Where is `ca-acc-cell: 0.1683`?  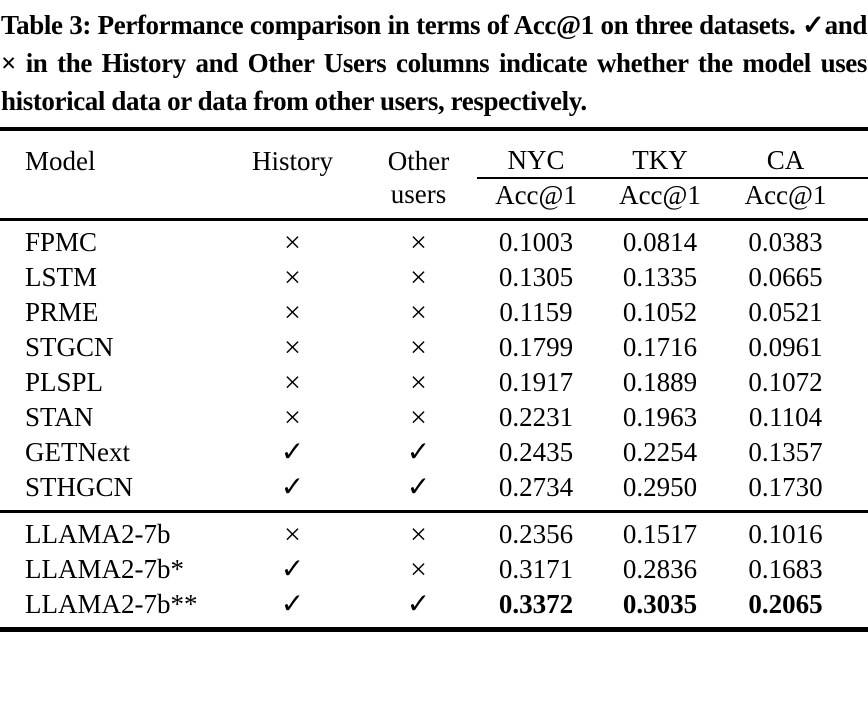 ca-acc-cell: 0.1683 is located at coordinates (785, 569).